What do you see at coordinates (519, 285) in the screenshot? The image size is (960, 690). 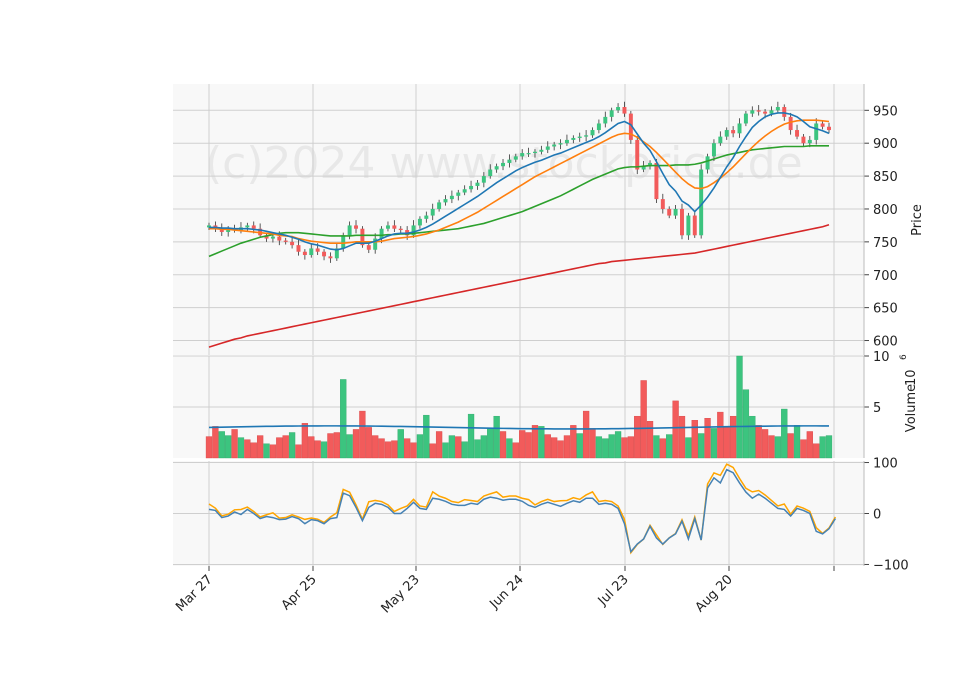 I see `ma-200-line` at bounding box center [519, 285].